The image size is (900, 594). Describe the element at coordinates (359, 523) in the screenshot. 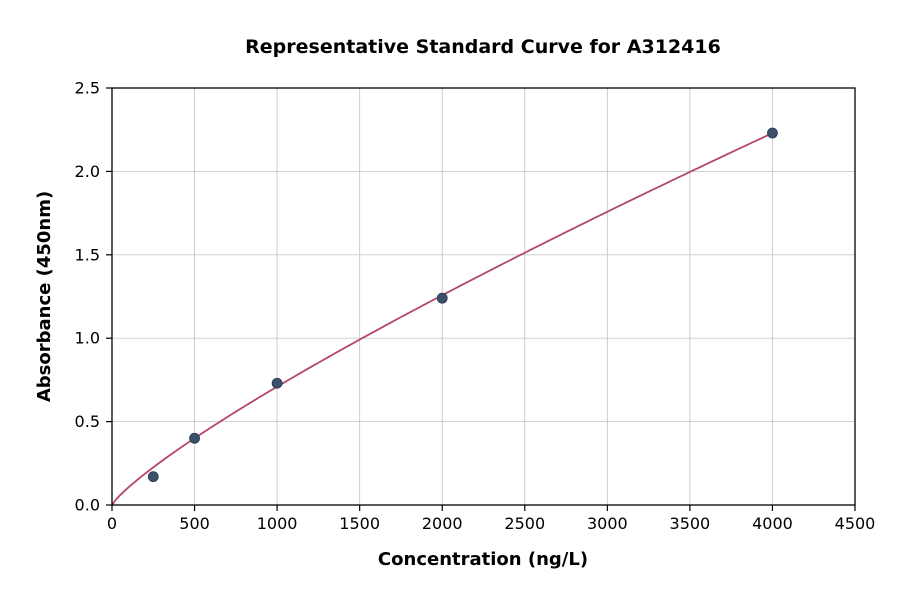

I see `x-tick-label: 1500` at that location.